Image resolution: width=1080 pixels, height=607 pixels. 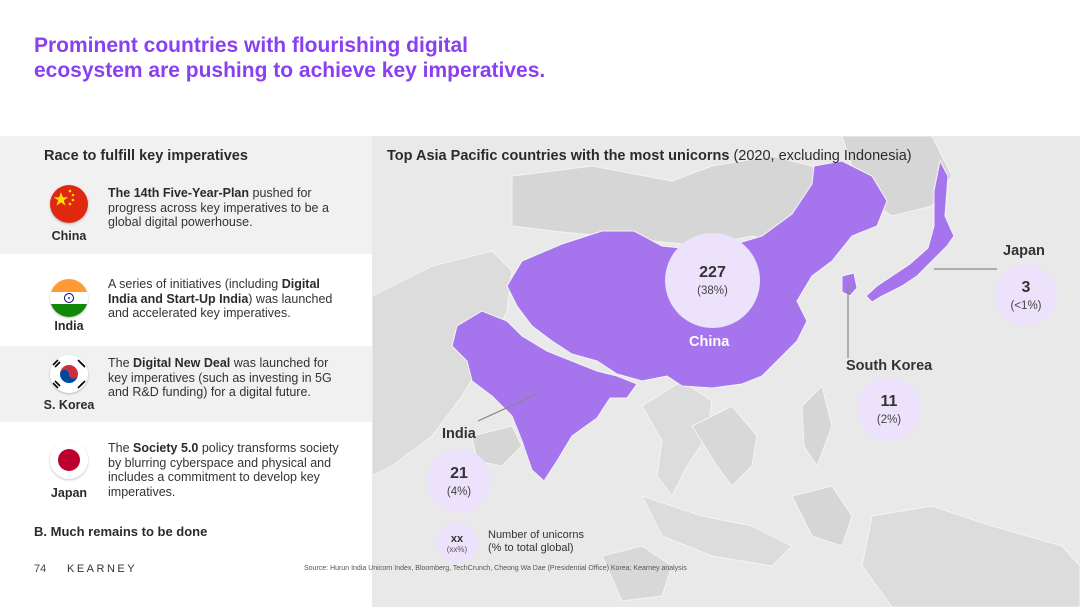 What do you see at coordinates (544, 396) in the screenshot?
I see `india-shape` at bounding box center [544, 396].